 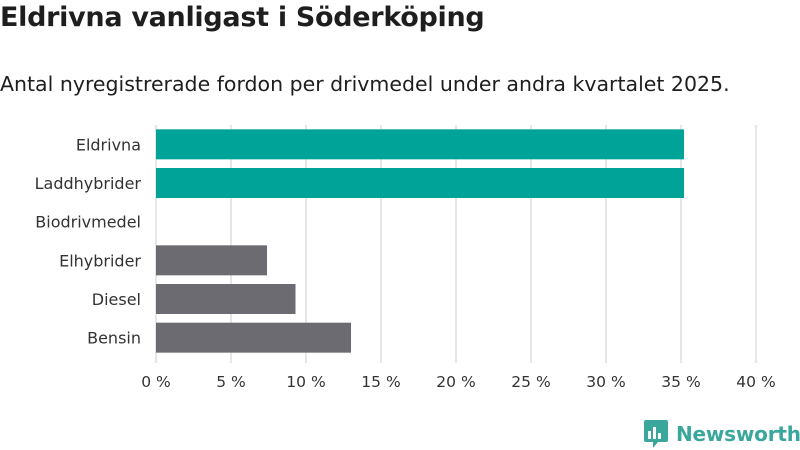 What do you see at coordinates (156, 382) in the screenshot?
I see `x-tick-label: 0 %` at bounding box center [156, 382].